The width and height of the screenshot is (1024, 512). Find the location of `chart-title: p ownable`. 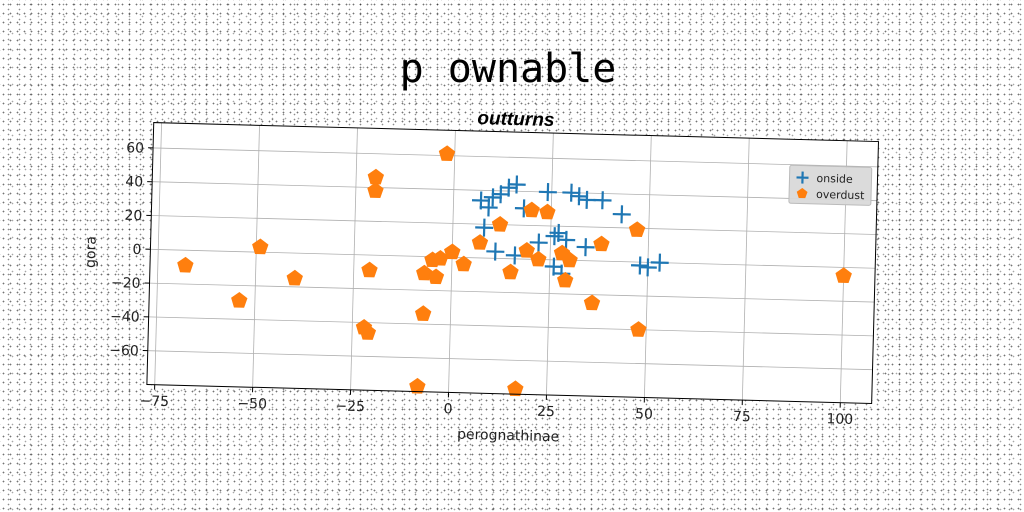

chart-title: p ownable is located at coordinates (508, 69).